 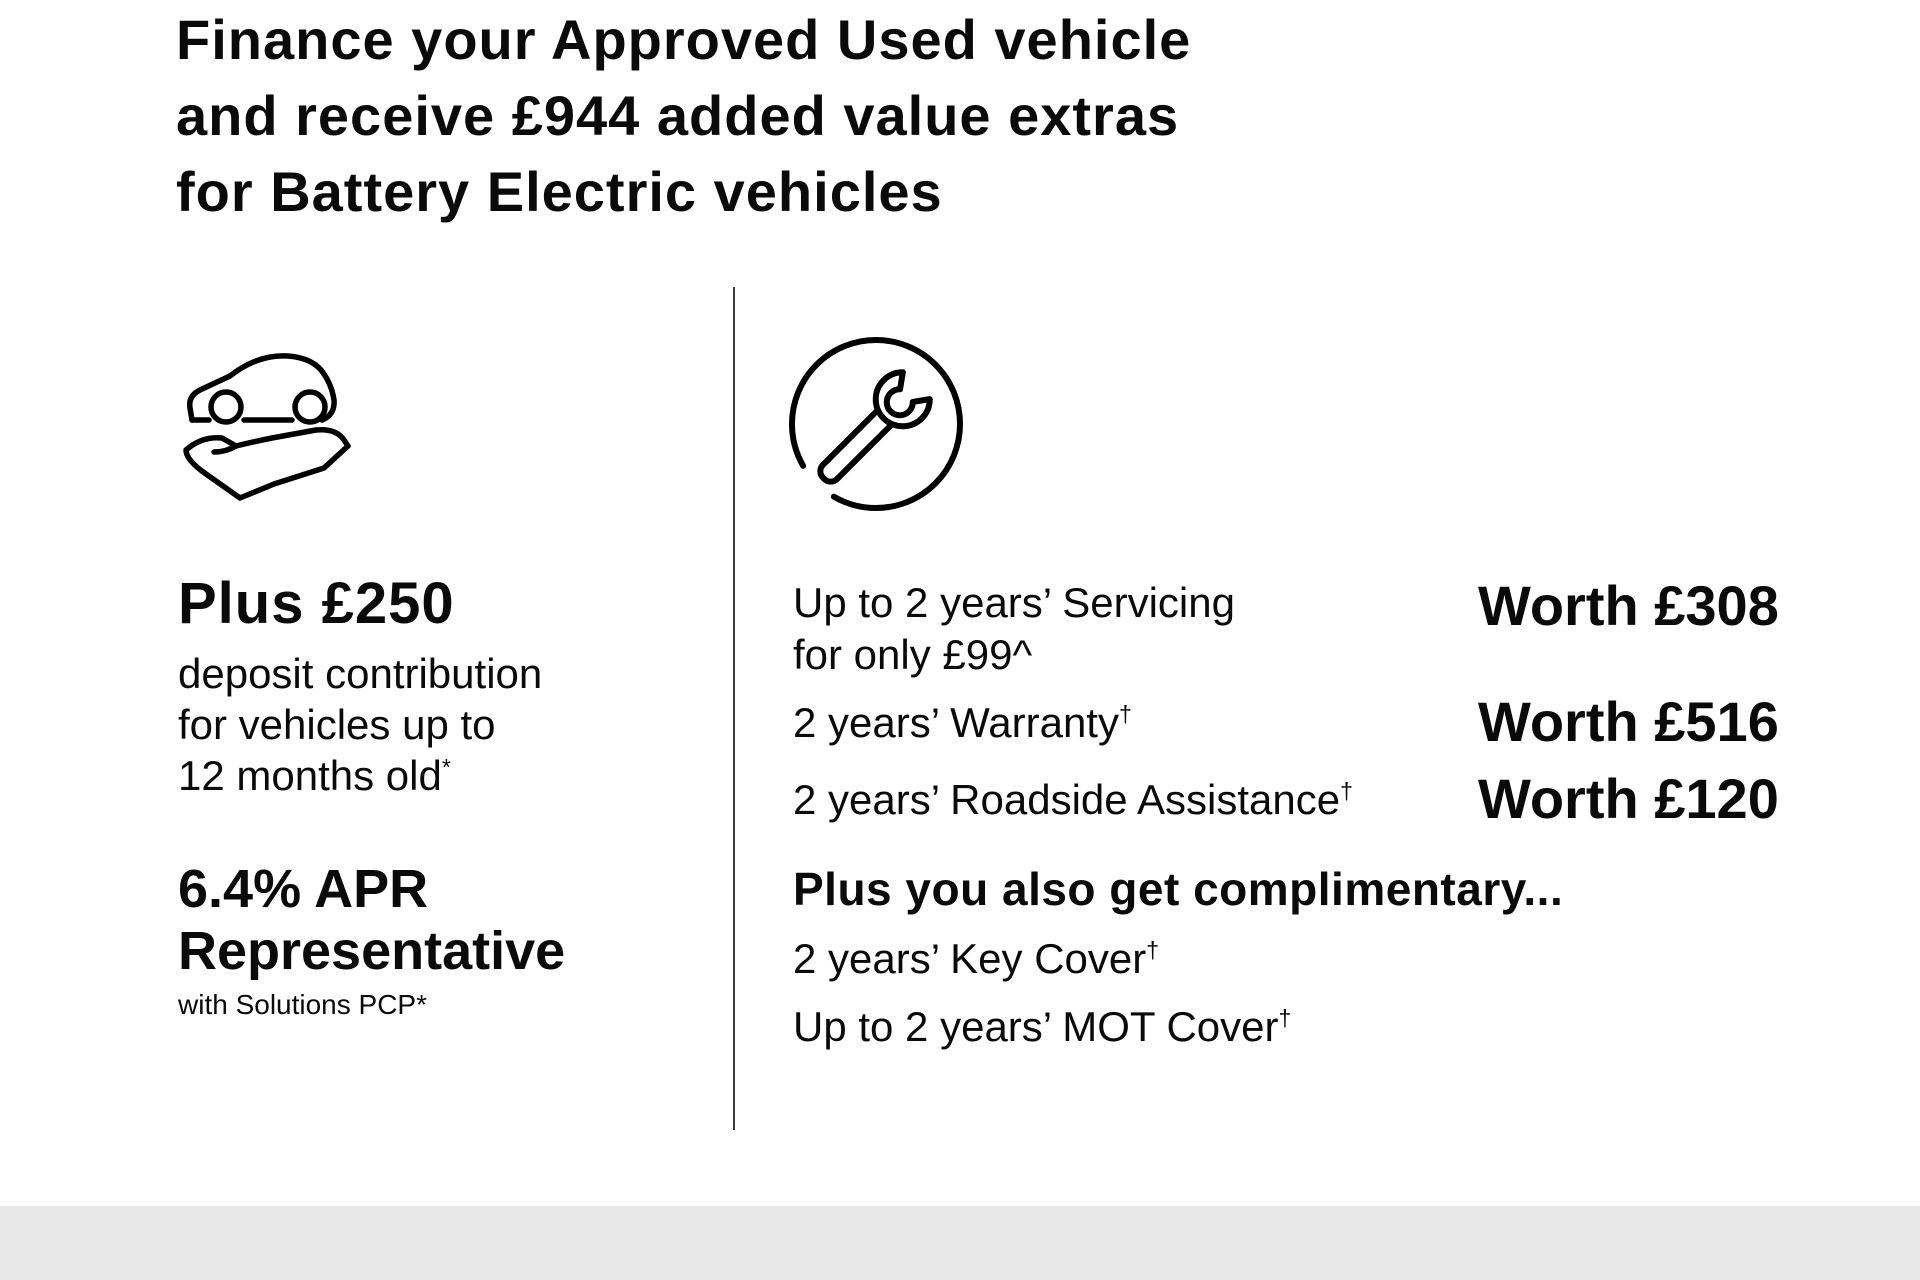 What do you see at coordinates (314, 775) in the screenshot?
I see `deposit-body-line: 12 months old*` at bounding box center [314, 775].